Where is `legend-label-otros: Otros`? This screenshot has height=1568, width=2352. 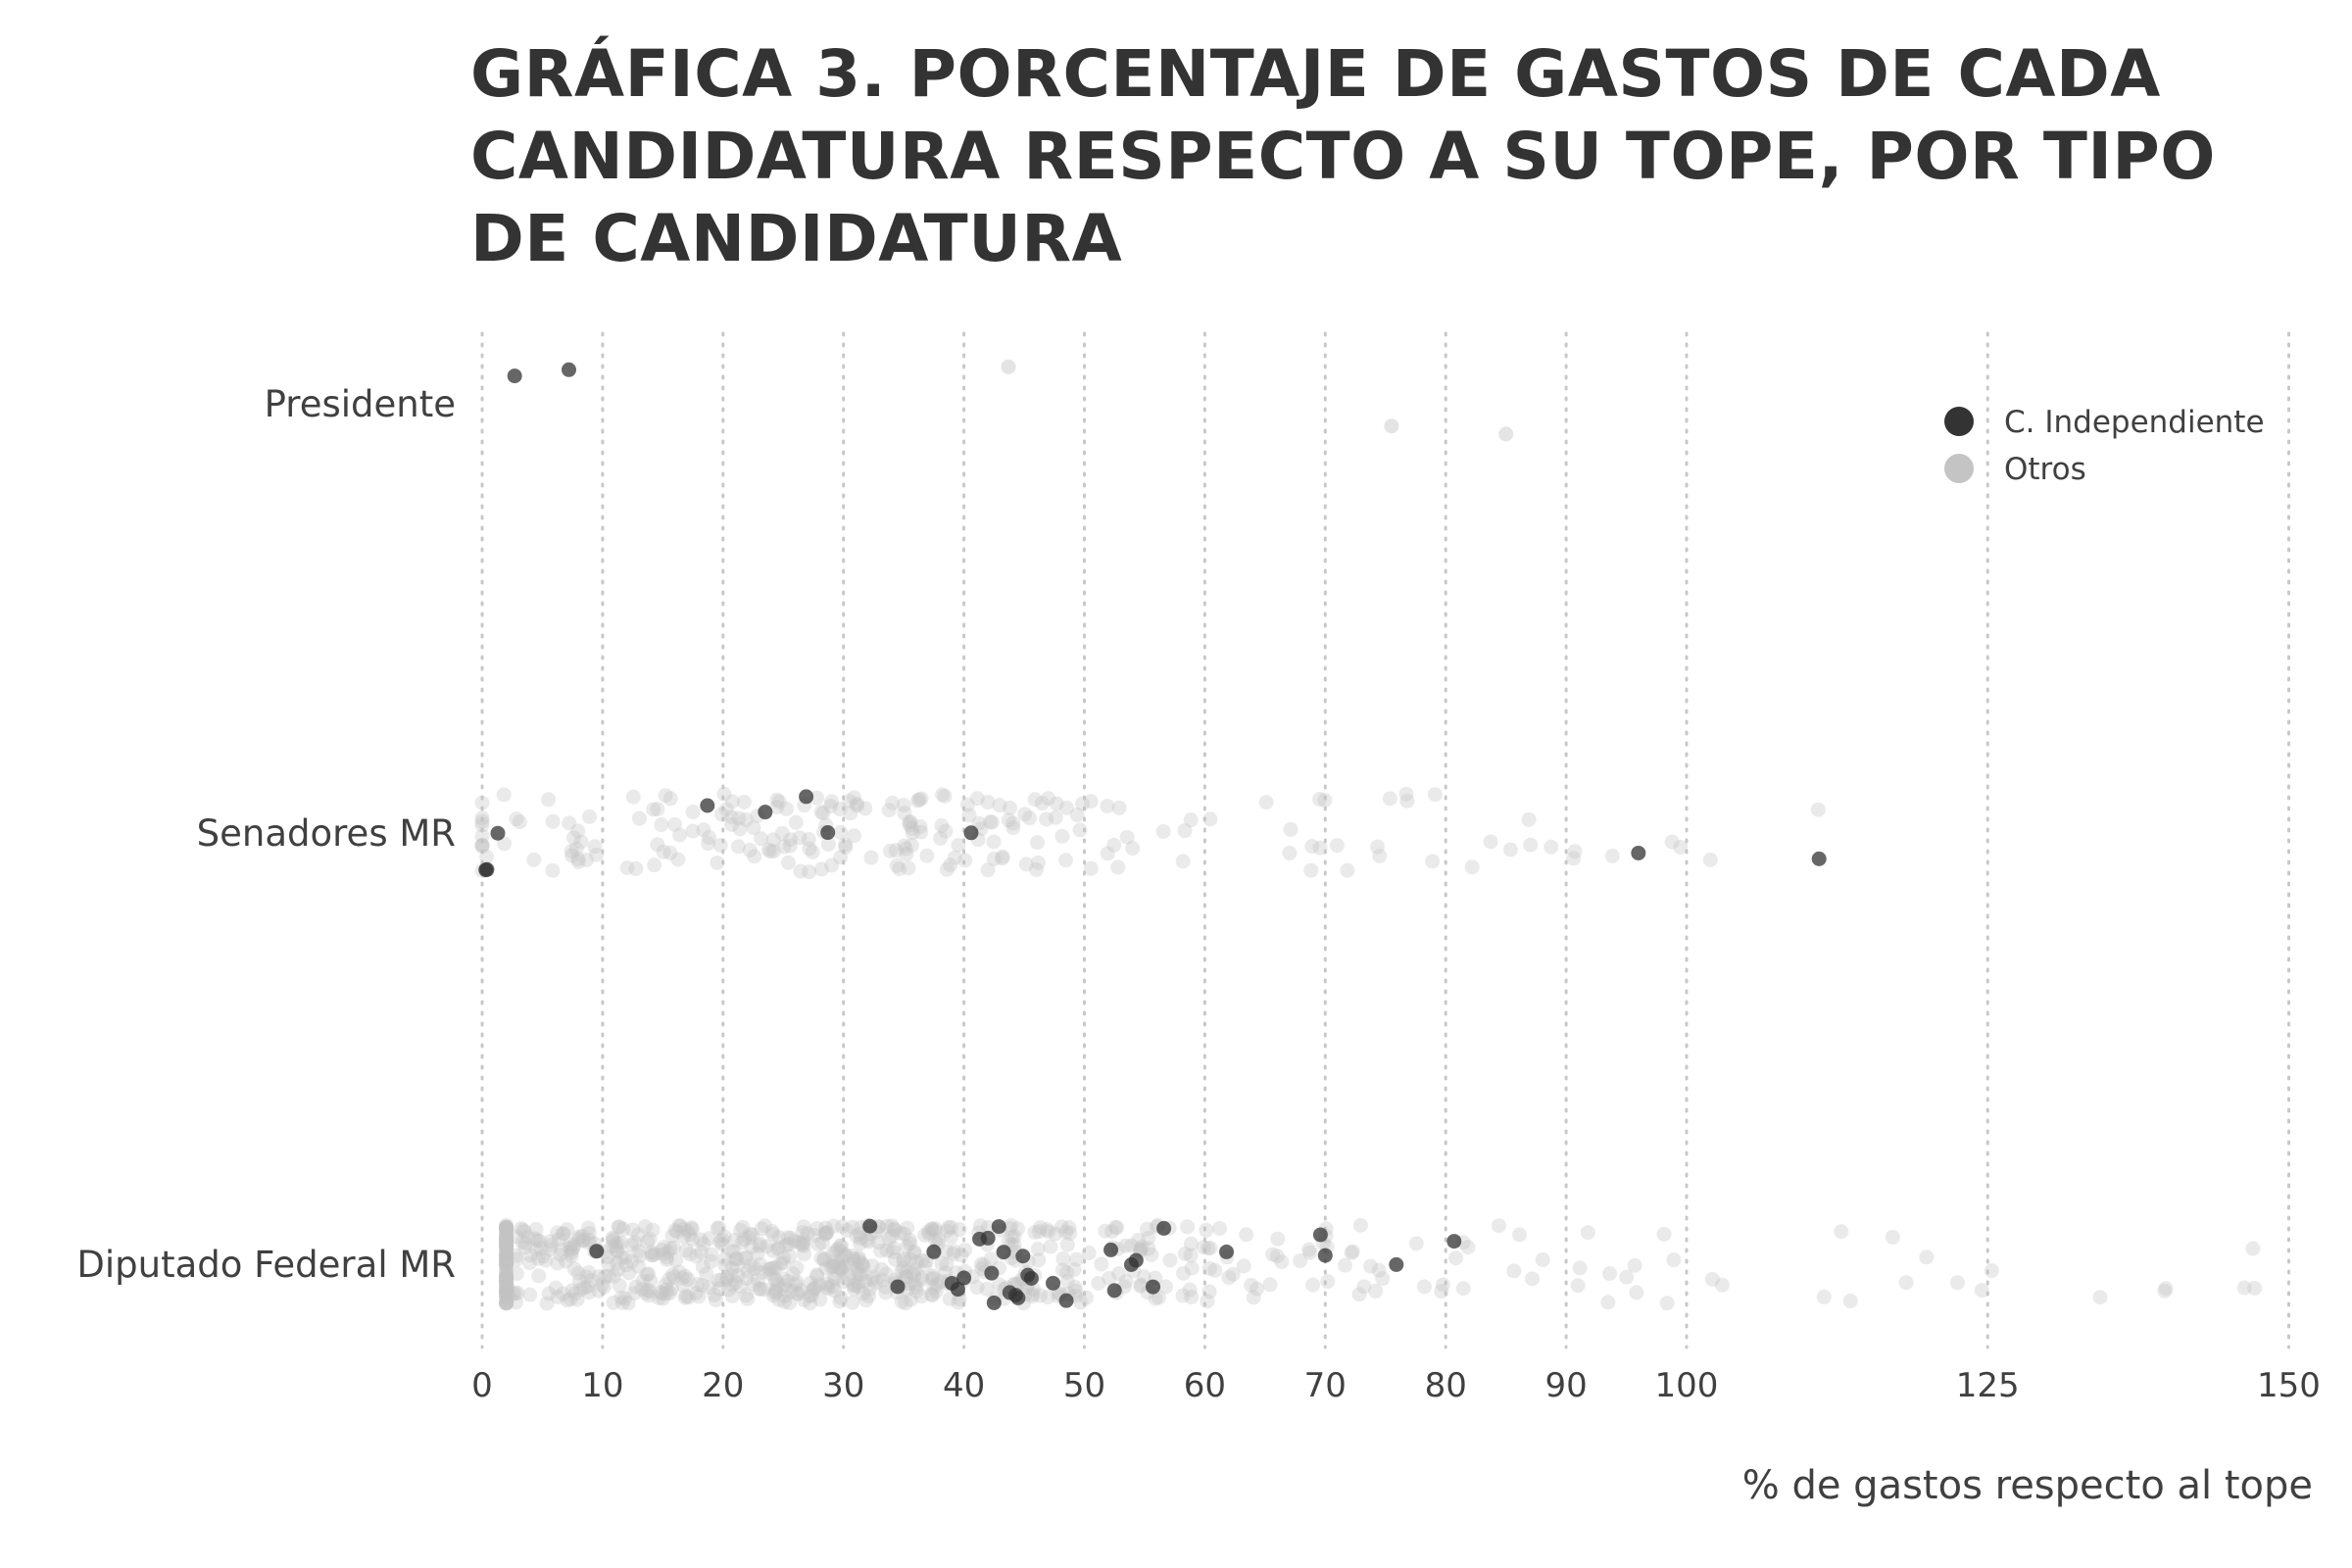
legend-label-otros: Otros is located at coordinates (2045, 470).